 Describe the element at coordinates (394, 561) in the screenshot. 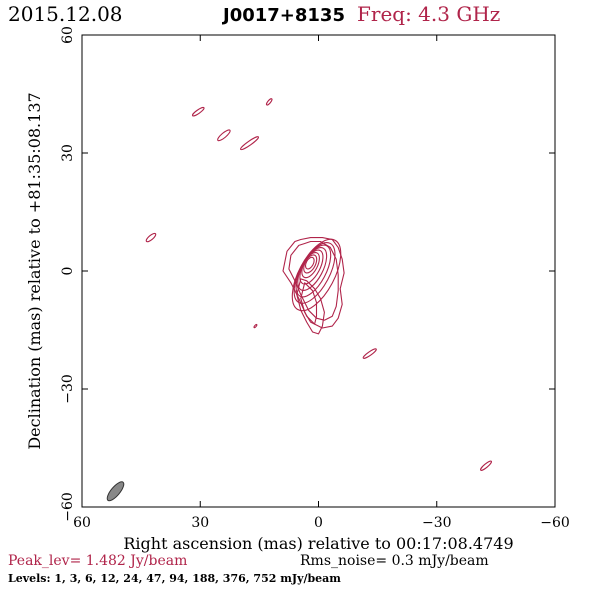

I see `rms-noise: Rms_noise= 0.3 mJy/beam` at that location.